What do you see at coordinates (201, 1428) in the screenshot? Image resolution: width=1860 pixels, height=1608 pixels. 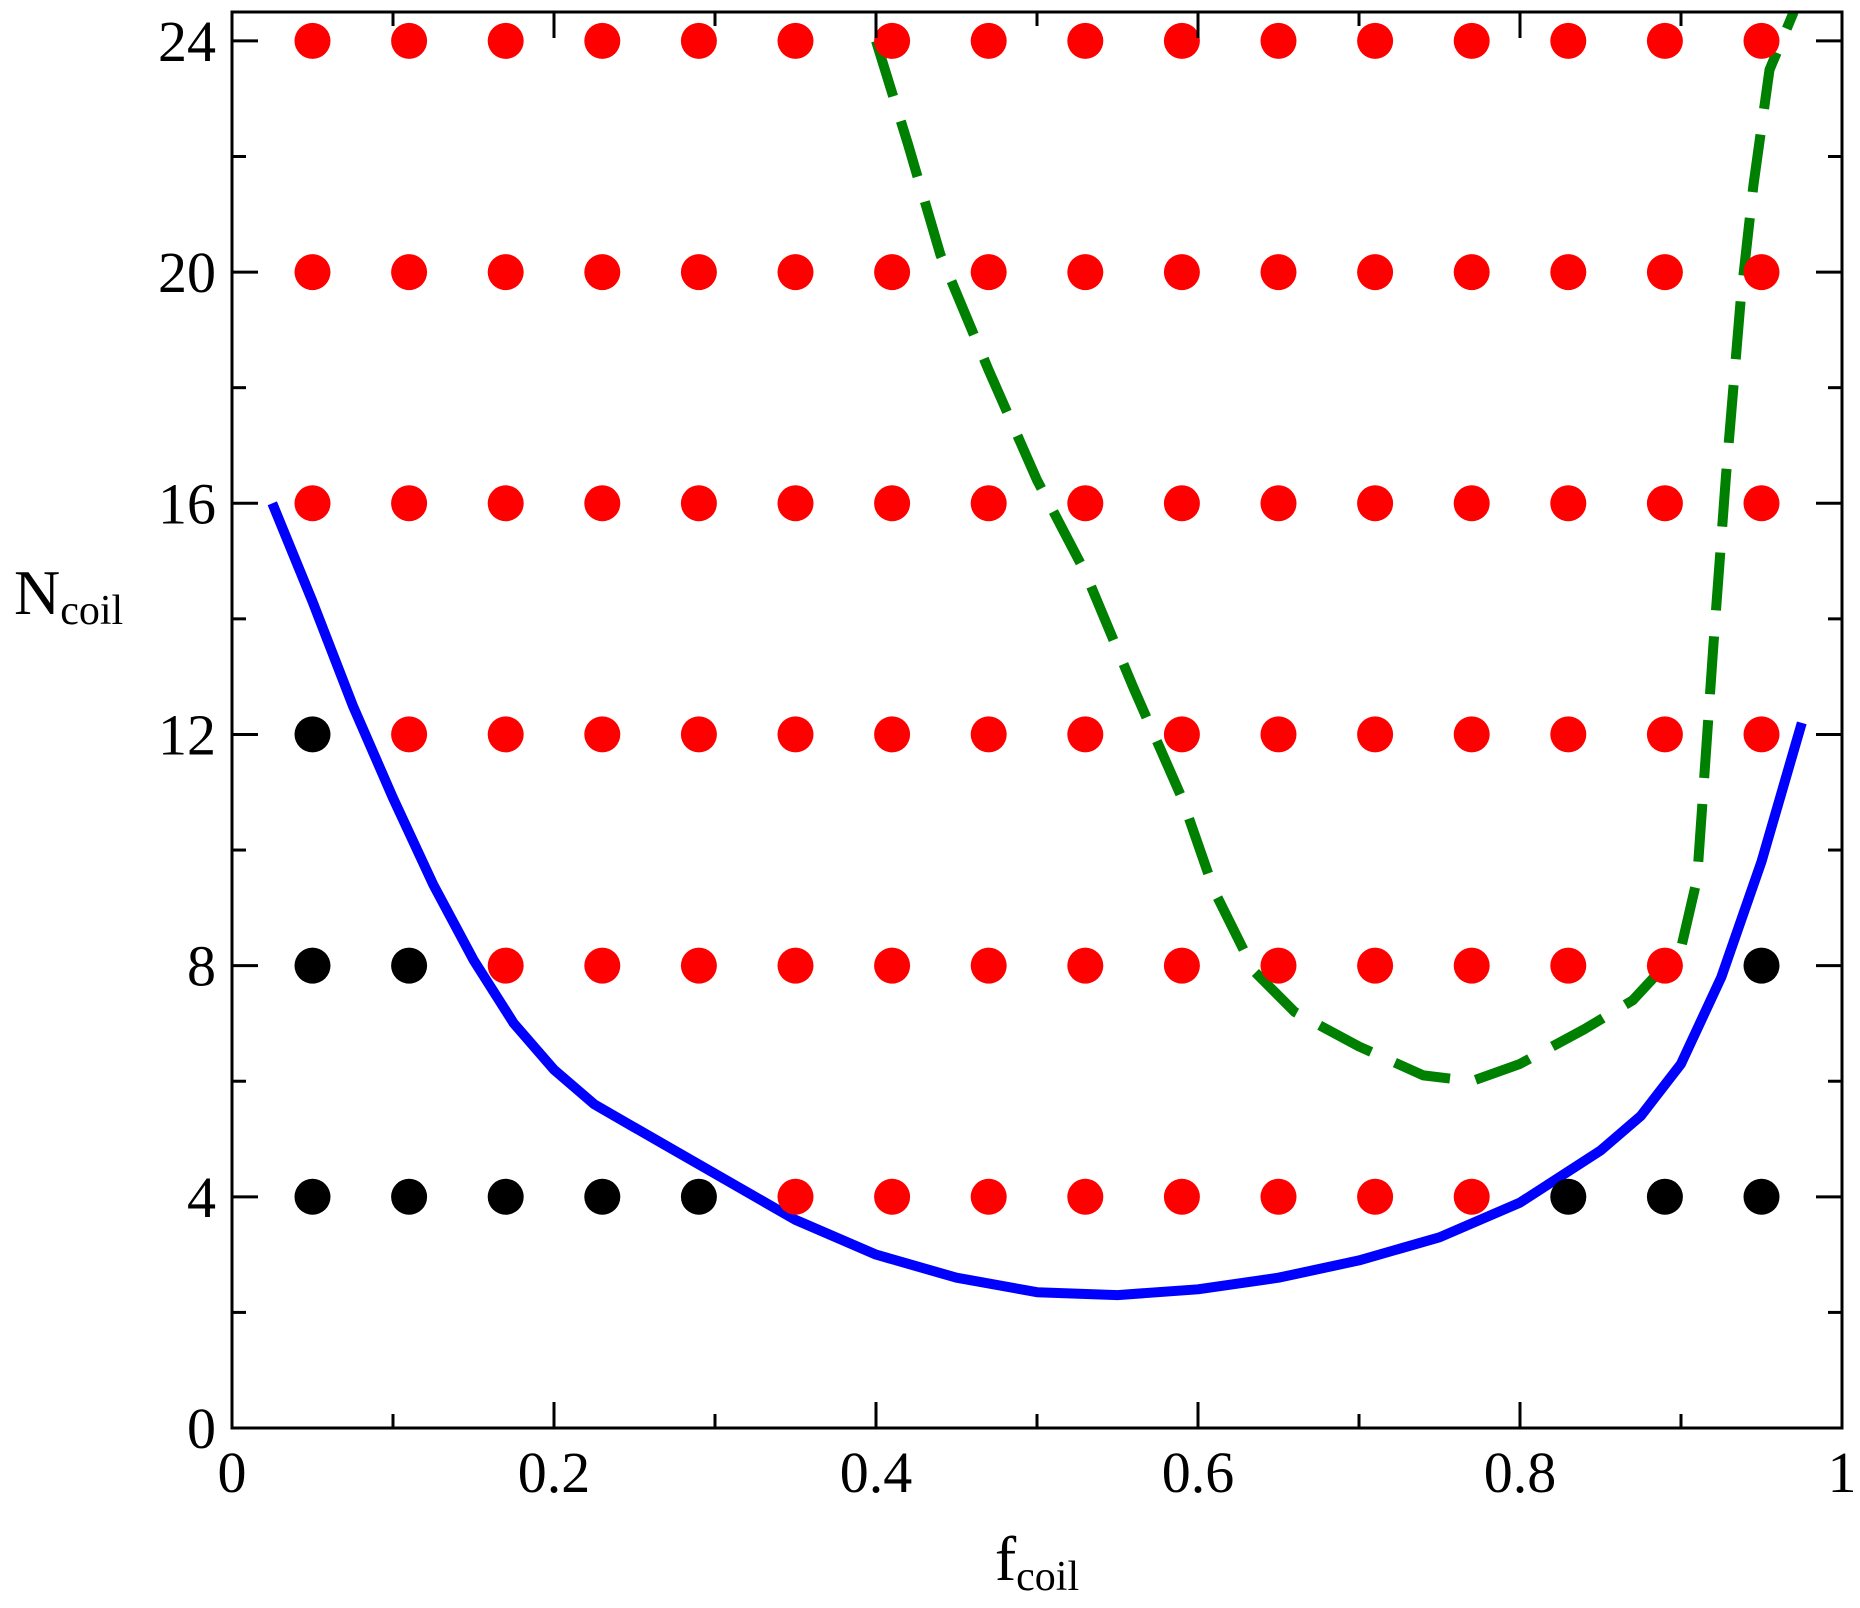 I see `y-tick-label: 0` at bounding box center [201, 1428].